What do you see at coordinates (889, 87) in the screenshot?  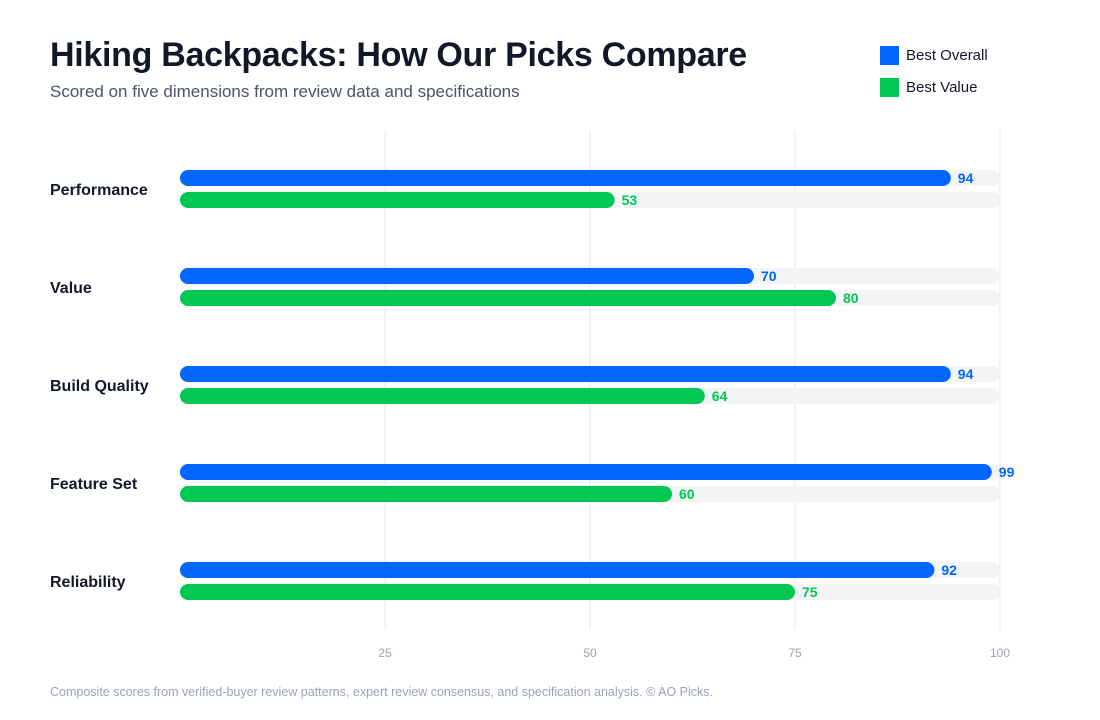 I see `legend-swatch-best-value` at bounding box center [889, 87].